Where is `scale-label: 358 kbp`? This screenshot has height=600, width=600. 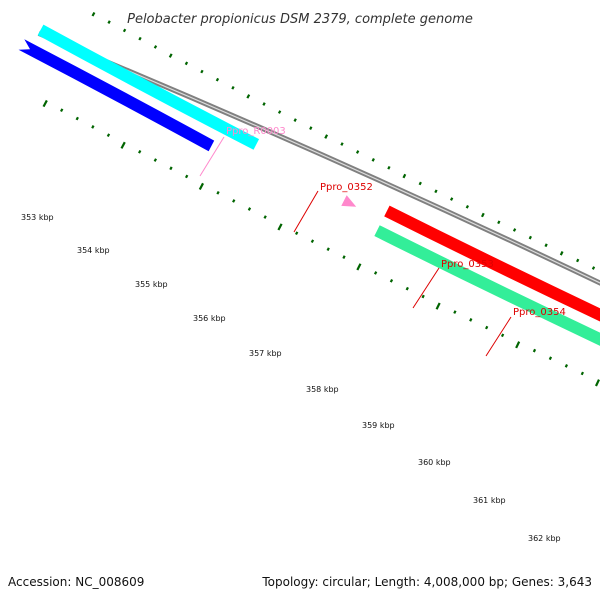
scale-label: 358 kbp is located at coordinates (322, 389).